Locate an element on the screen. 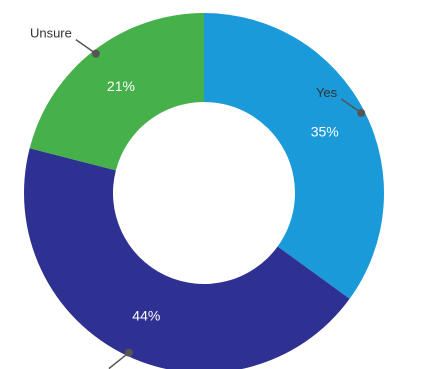 This screenshot has width=445, height=369. slice-value-label: 44% is located at coordinates (146, 316).